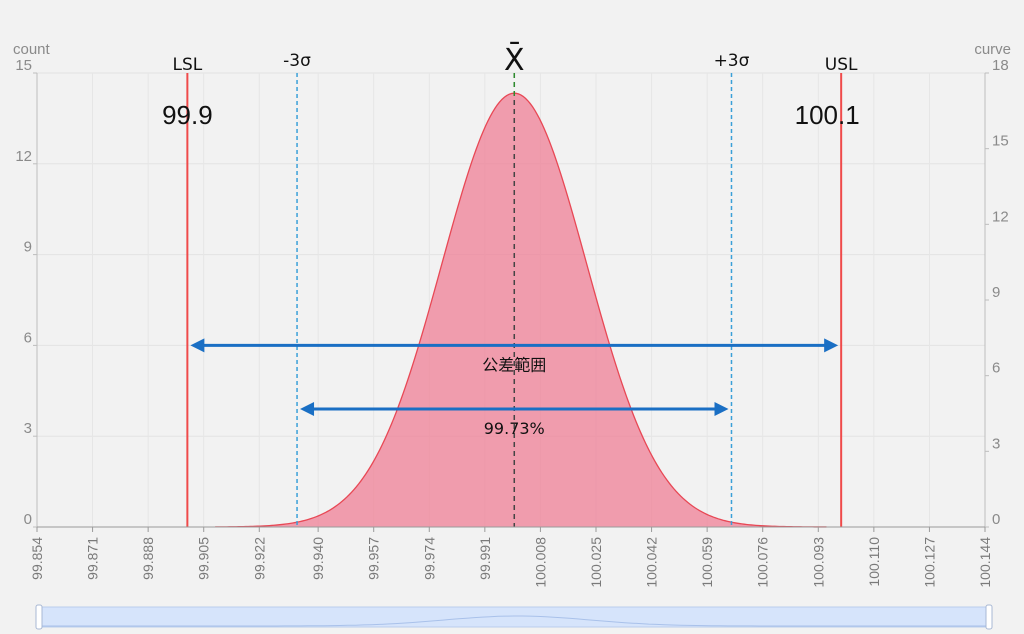  What do you see at coordinates (763, 562) in the screenshot?
I see `x-tick-label: 100.076` at bounding box center [763, 562].